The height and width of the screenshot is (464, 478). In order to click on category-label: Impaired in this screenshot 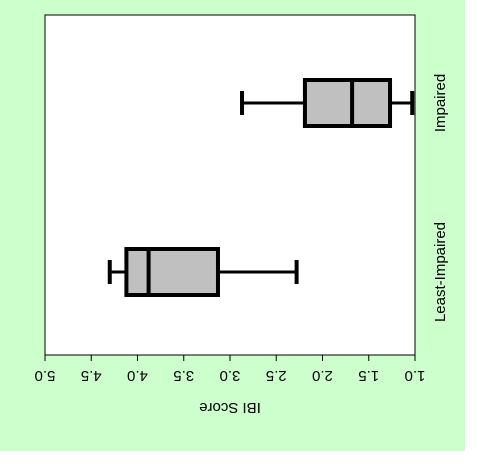, I will do `click(440, 103)`.